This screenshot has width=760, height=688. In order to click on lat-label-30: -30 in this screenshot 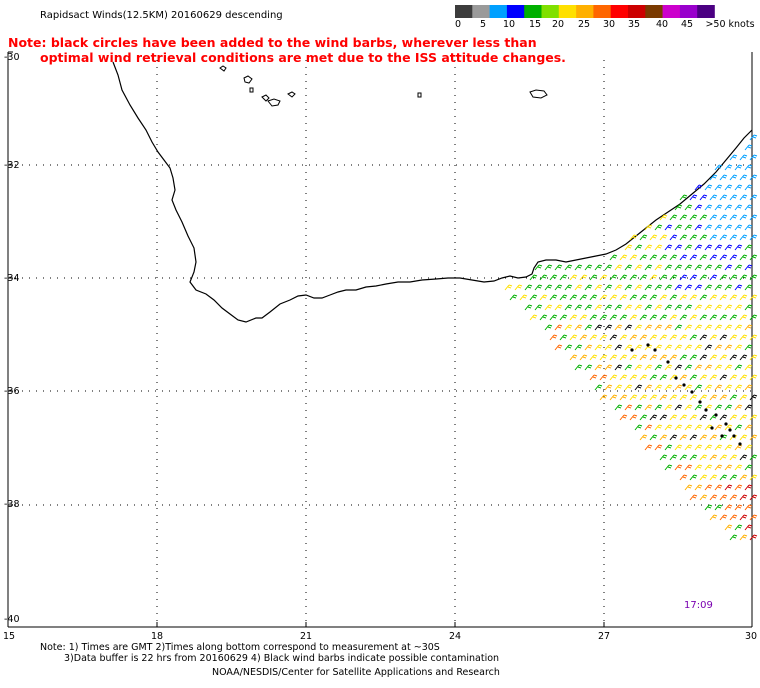, I will do `click(12, 57)`.